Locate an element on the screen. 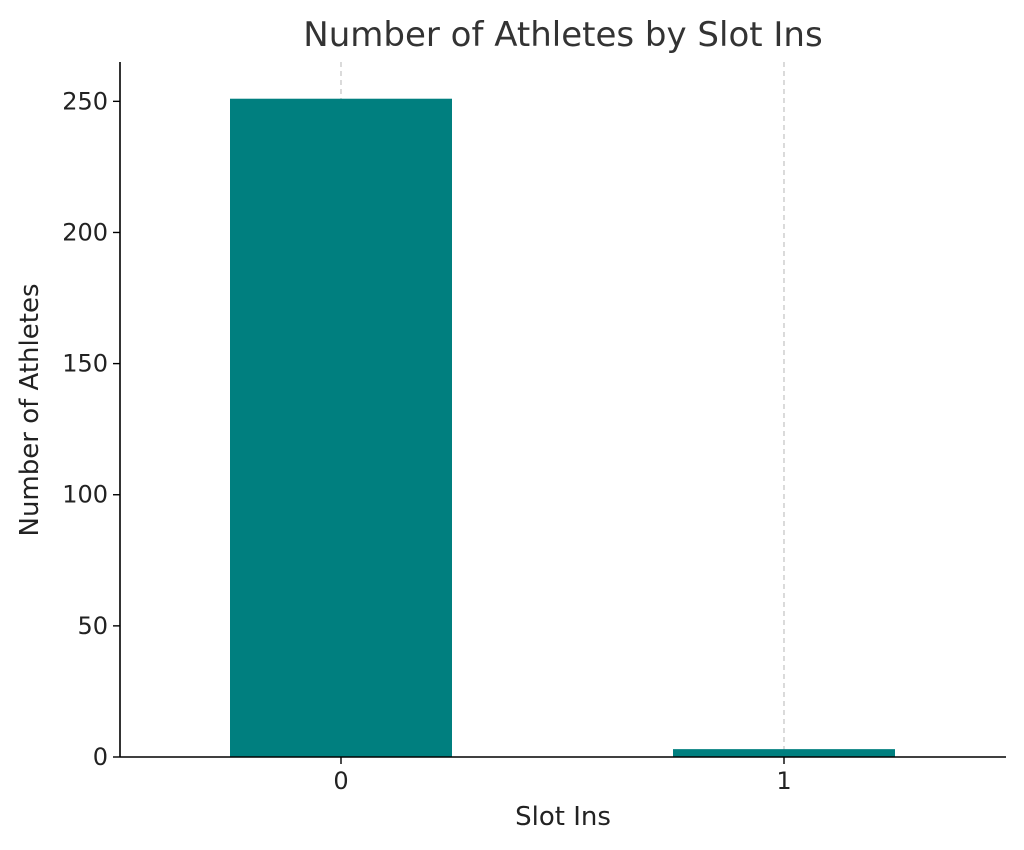  chart-title: Number of Athletes by Slot Ins is located at coordinates (562, 35).